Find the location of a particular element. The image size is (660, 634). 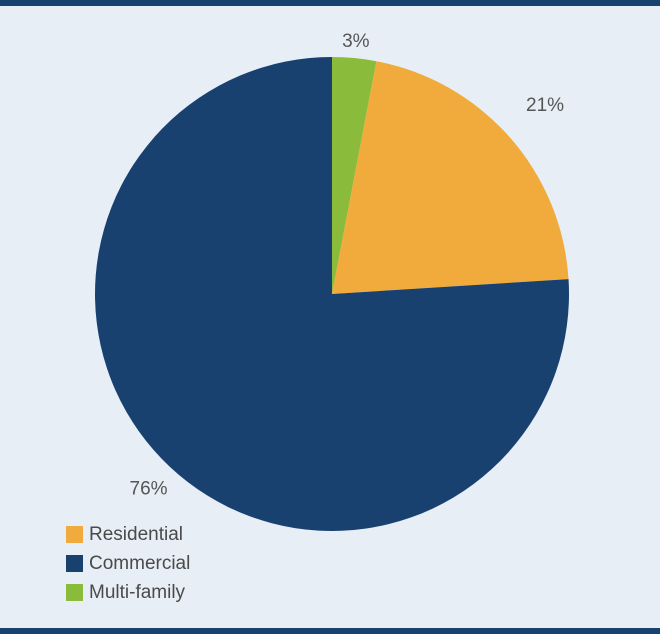

legend-label-multi-family: Multi-family is located at coordinates (137, 592).